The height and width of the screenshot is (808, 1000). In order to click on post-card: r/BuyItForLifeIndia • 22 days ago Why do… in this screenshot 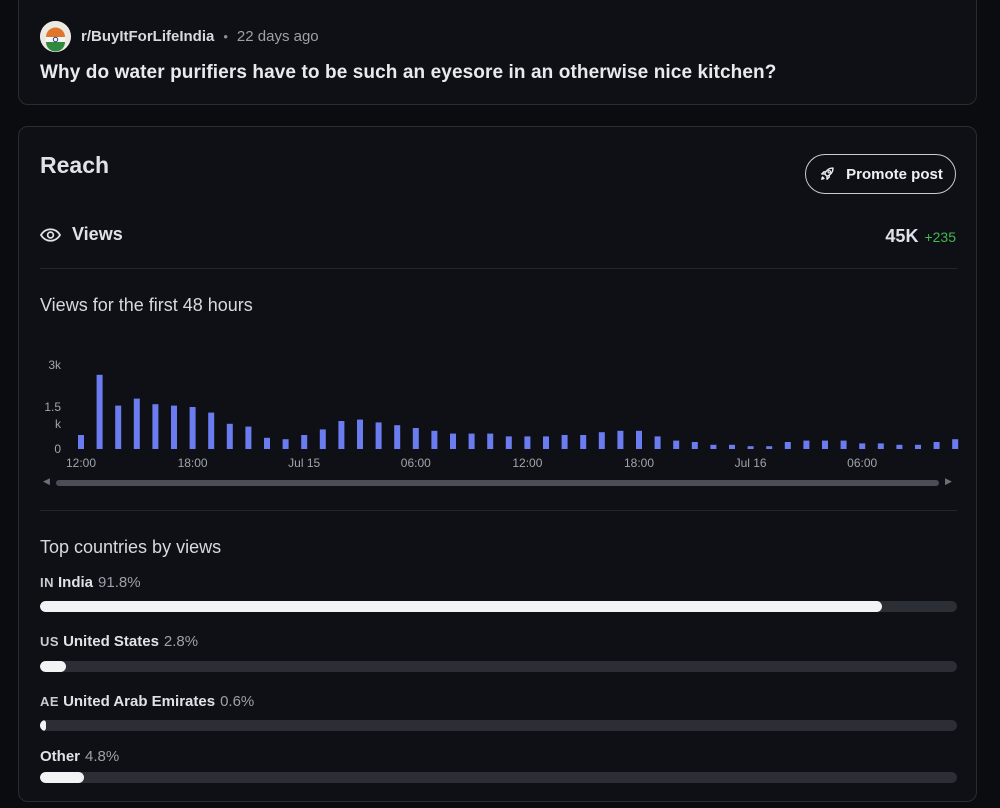, I will do `click(497, 52)`.